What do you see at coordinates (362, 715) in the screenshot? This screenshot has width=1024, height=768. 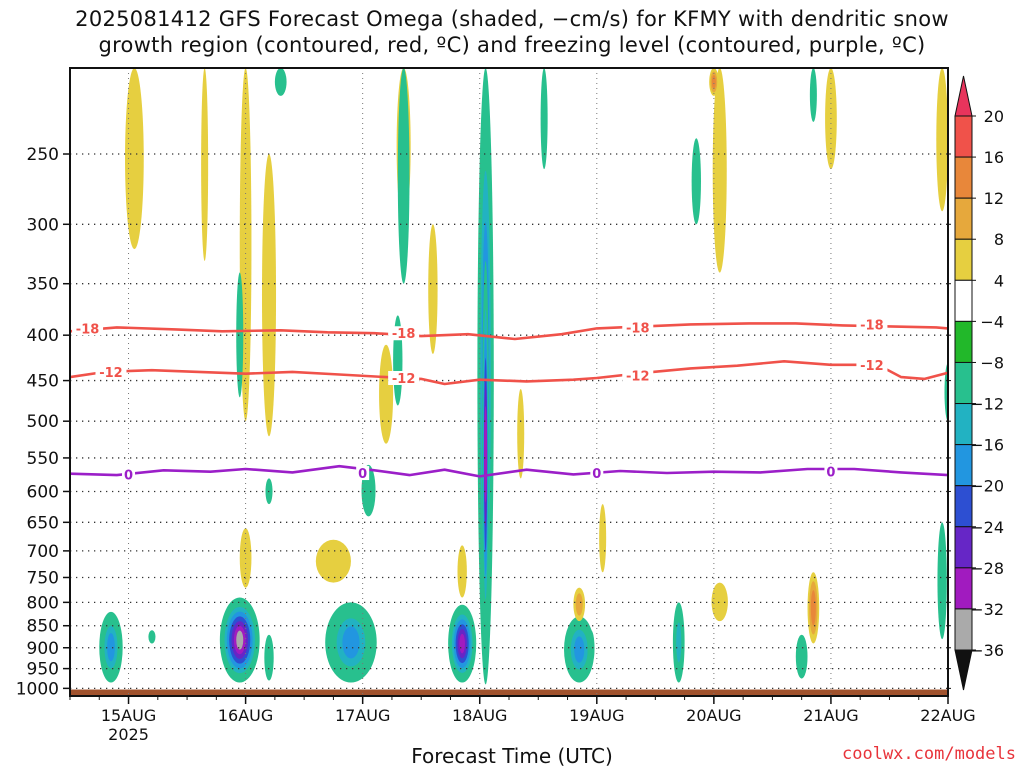 I see `x-tick-label: 17AUG` at bounding box center [362, 715].